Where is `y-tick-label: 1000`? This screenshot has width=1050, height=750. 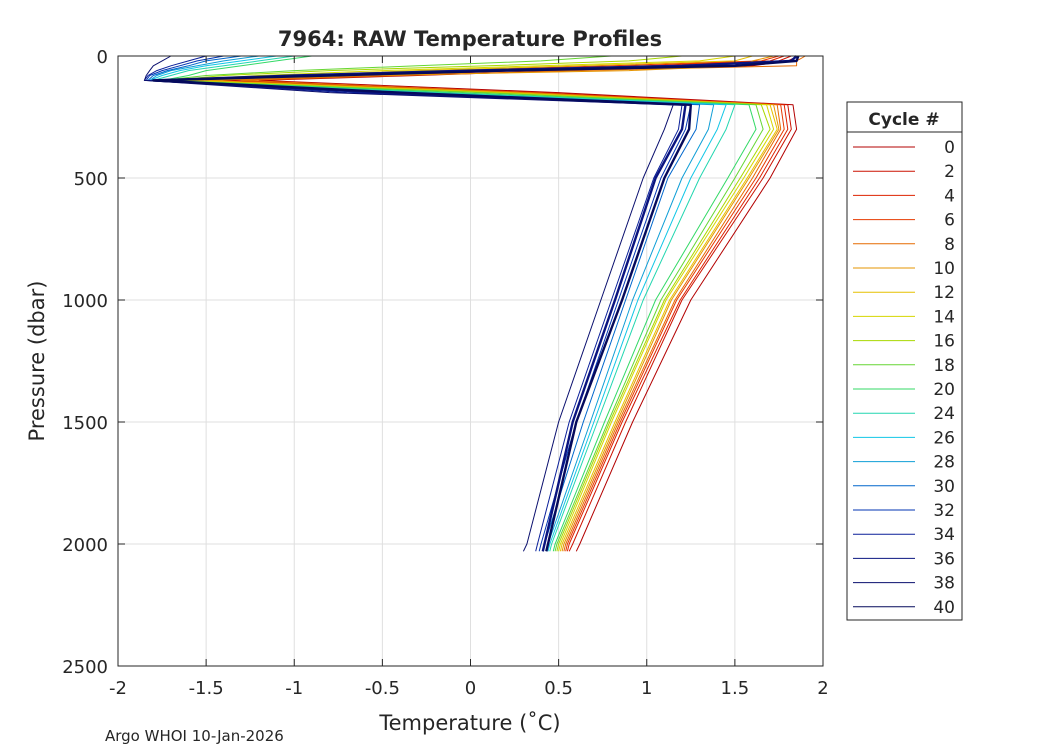
y-tick-label: 1000 is located at coordinates (85, 301).